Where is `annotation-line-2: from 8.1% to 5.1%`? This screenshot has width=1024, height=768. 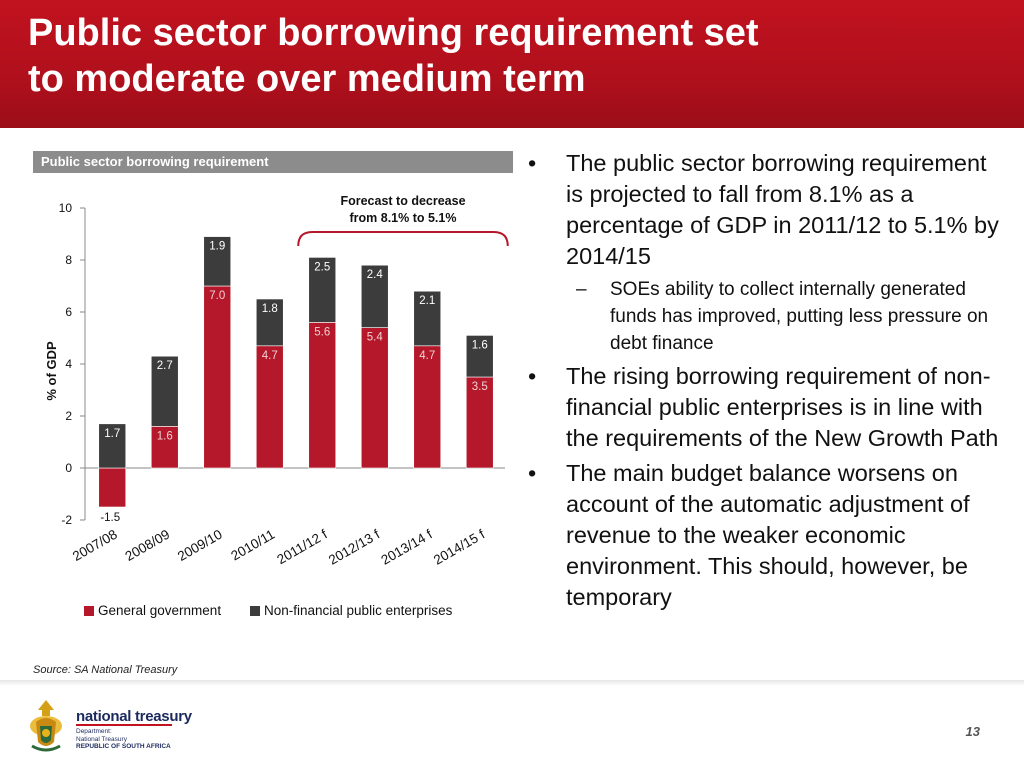 annotation-line-2: from 8.1% to 5.1% is located at coordinates (403, 218).